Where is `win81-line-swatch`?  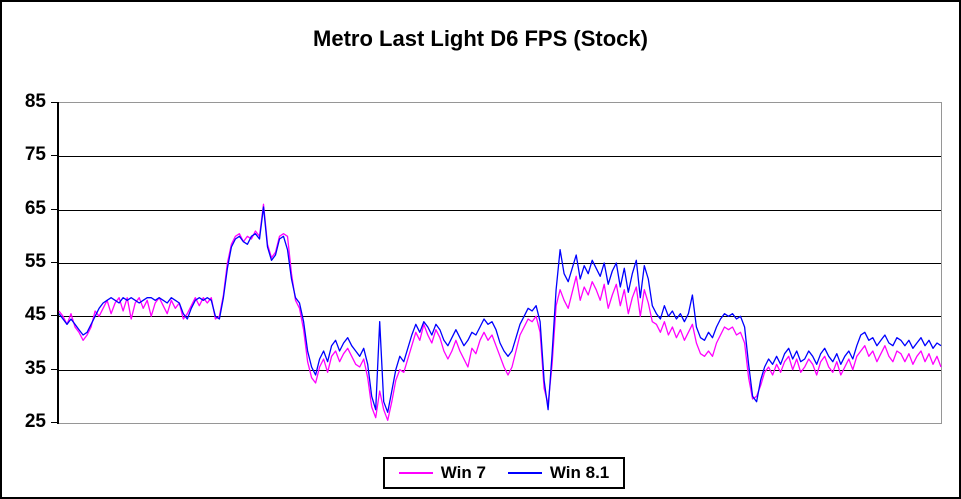
win81-line-swatch is located at coordinates (524, 473).